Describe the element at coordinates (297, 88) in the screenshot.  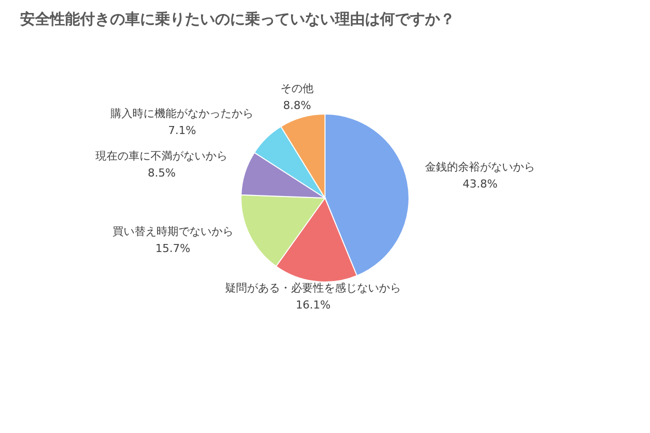
I see `slice-label: その他` at that location.